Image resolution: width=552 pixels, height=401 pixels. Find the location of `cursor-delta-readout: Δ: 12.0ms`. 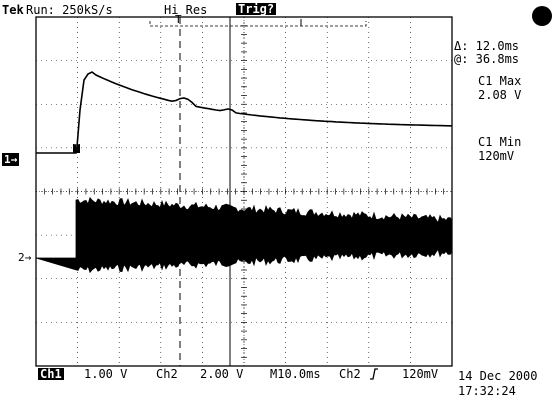

cursor-delta-readout: Δ: 12.0ms is located at coordinates (487, 46).